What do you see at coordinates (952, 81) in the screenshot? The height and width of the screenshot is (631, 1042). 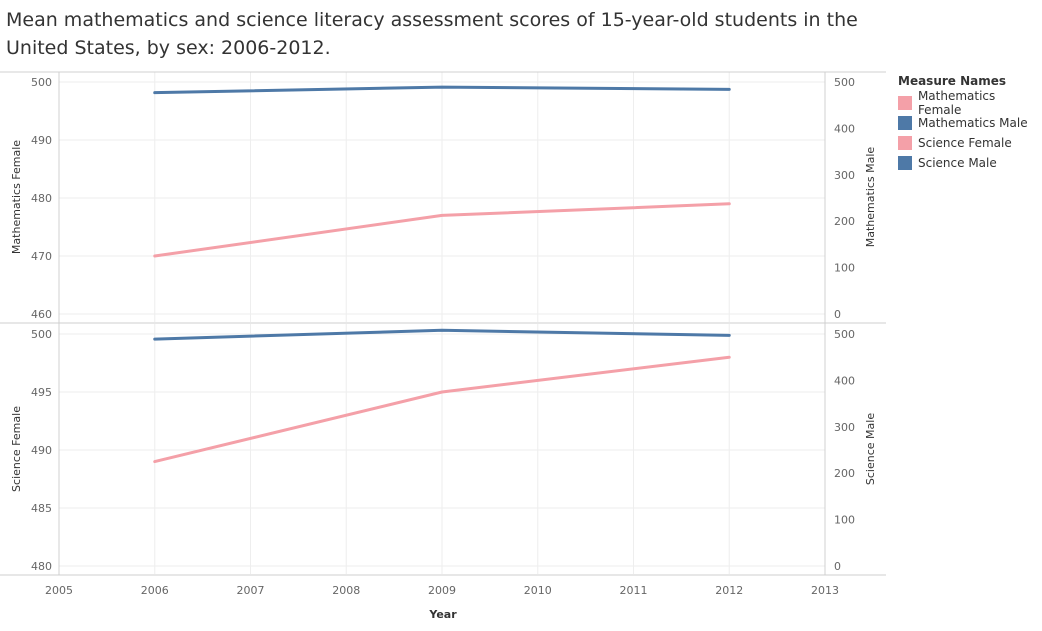 I see `legend-title: Measure Names` at bounding box center [952, 81].